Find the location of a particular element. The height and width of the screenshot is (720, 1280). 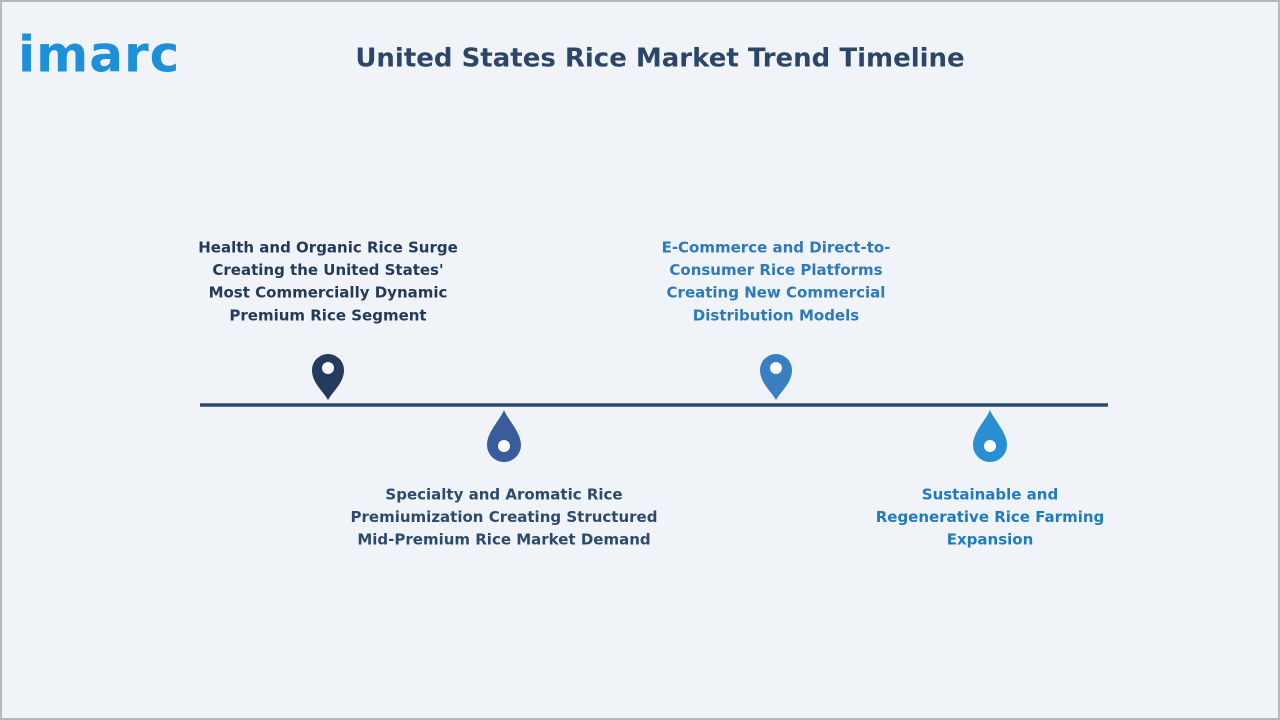

item-label: Premiumization Creating Structured is located at coordinates (504, 517).